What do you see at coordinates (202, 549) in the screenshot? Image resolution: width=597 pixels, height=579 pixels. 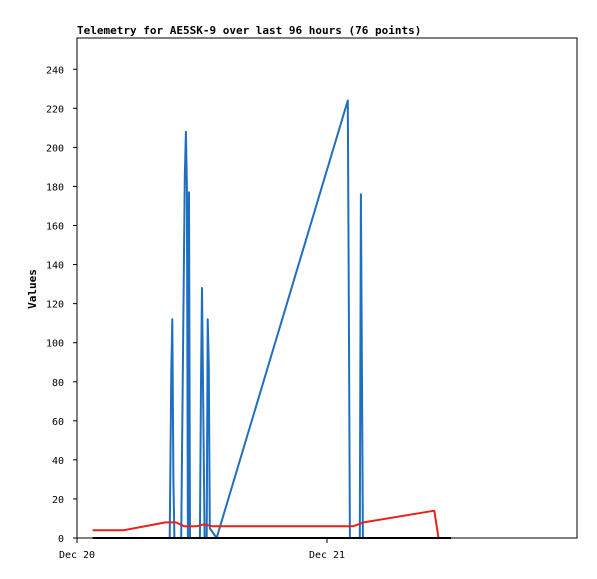 I see `x-axis: Dec 20 Dec 21` at bounding box center [202, 549].